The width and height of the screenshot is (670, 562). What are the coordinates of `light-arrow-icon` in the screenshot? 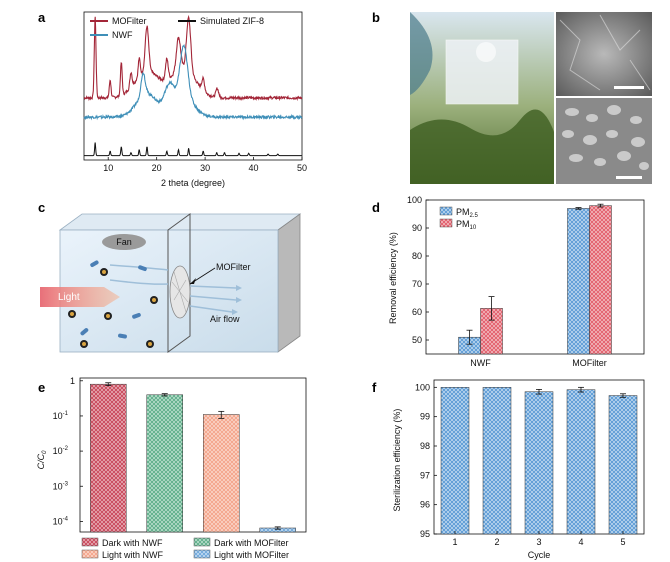 It's located at (80, 297).